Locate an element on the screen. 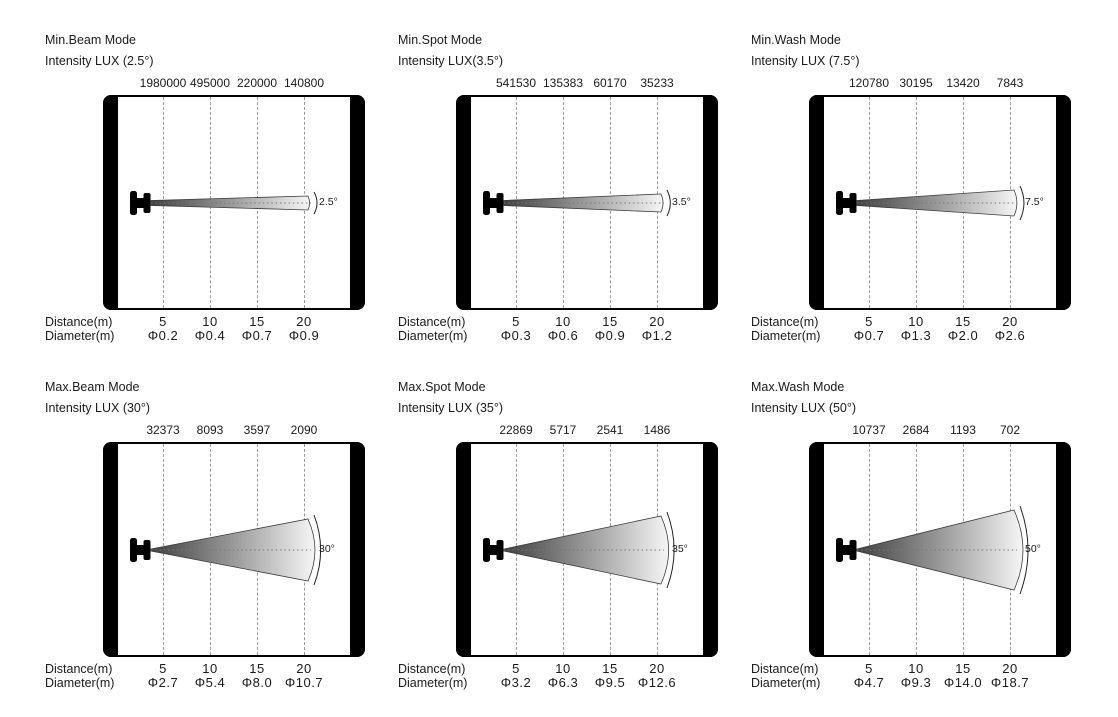 Image resolution: width=1118 pixels, height=717 pixels. intensity-value: 2684 is located at coordinates (916, 430).